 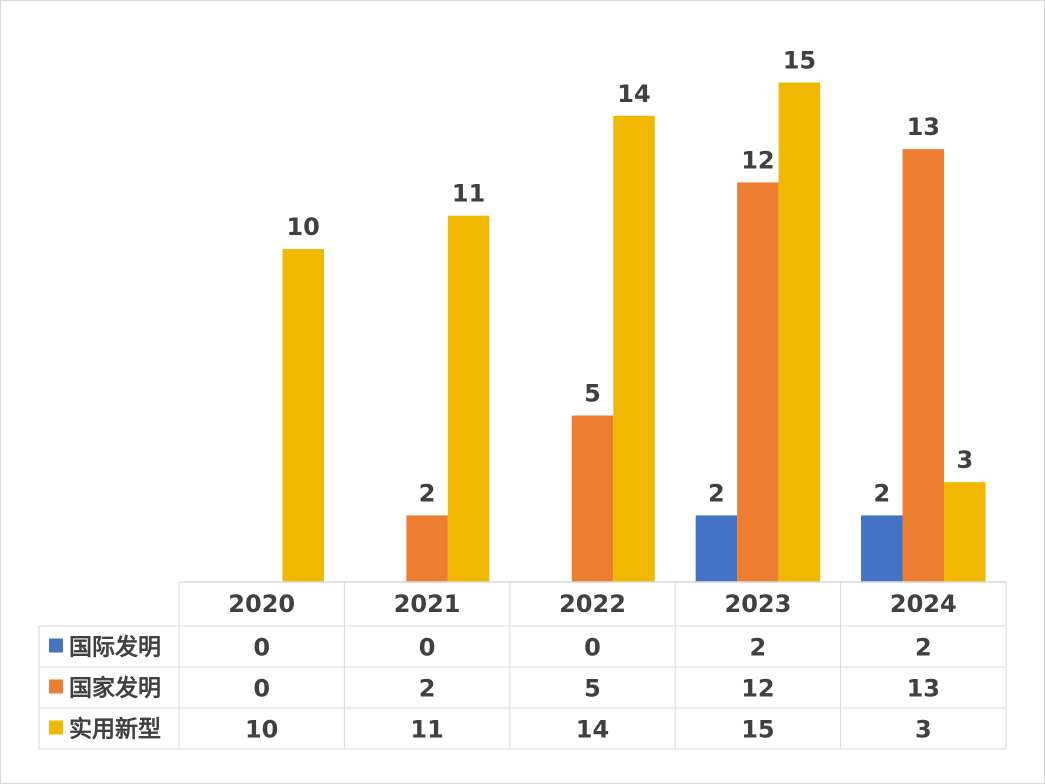 I want to click on category-label: 2021, so click(x=427, y=604).